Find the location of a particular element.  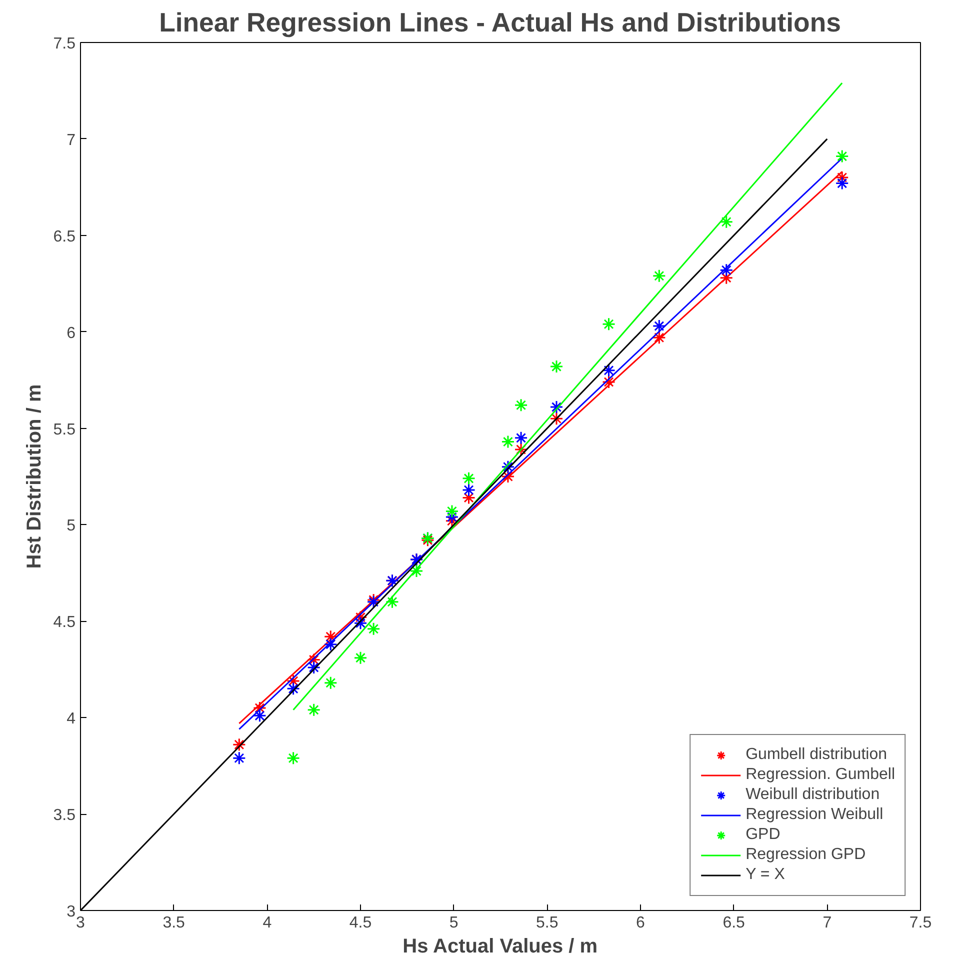

legend-label: Gumbell distribution is located at coordinates (816, 755).